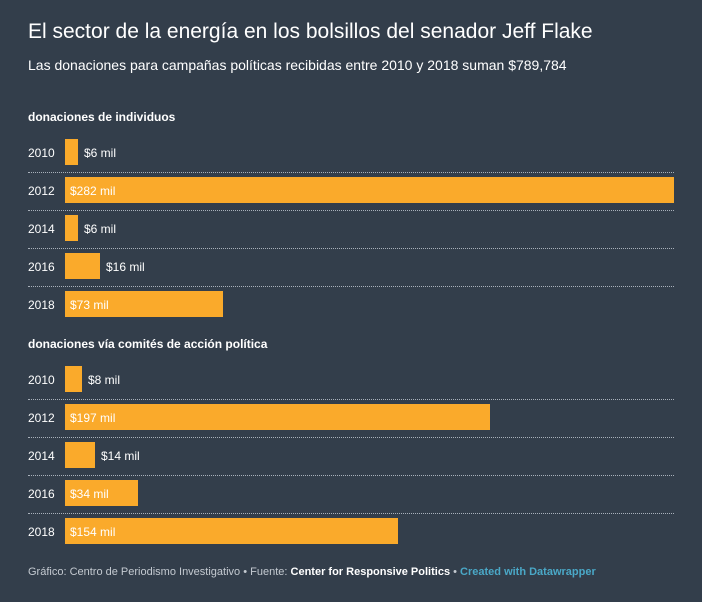 Image resolution: width=702 pixels, height=602 pixels. What do you see at coordinates (269, 572) in the screenshot?
I see `footer-source-label: Fuente:` at bounding box center [269, 572].